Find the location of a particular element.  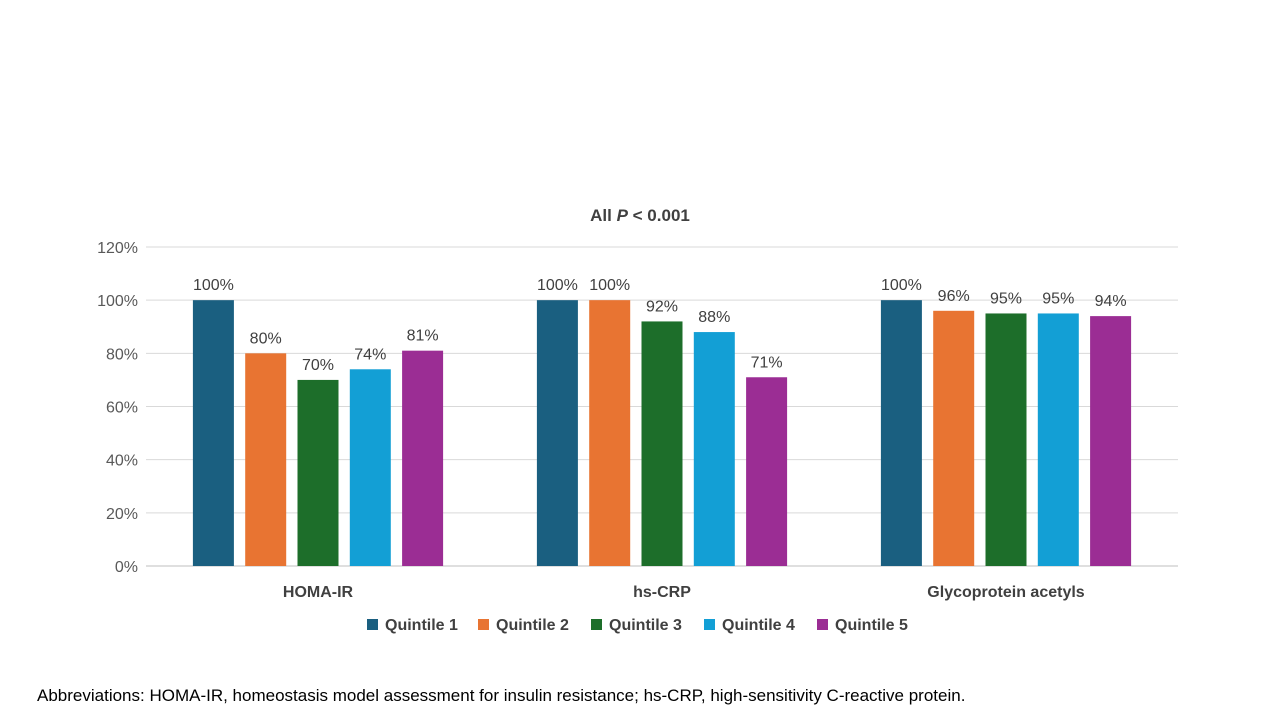

y-tick-label: 120% is located at coordinates (117, 248).